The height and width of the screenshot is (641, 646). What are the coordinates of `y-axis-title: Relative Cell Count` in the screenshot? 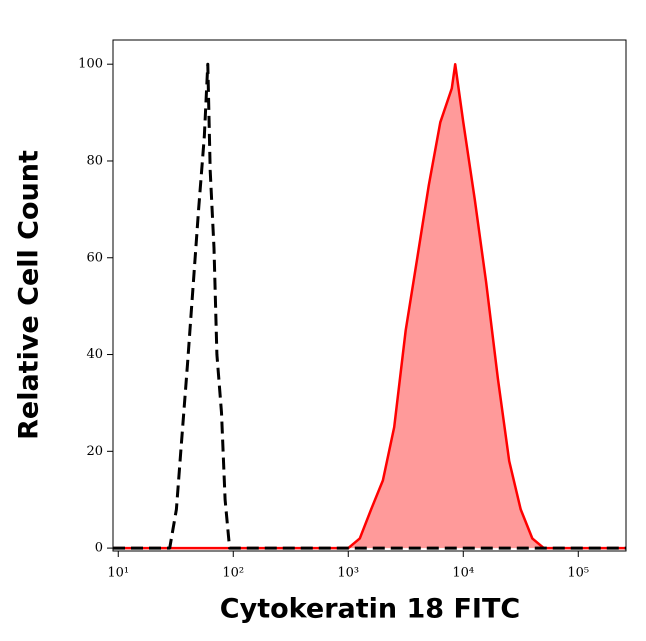 It's located at (29, 295).